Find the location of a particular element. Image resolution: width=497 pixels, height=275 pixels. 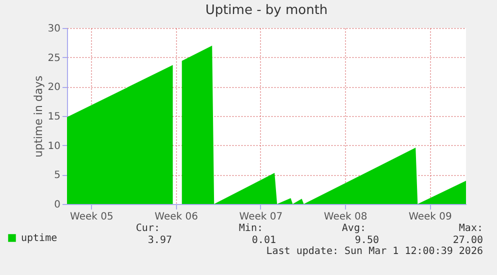

x-tick-label: Week 07 is located at coordinates (261, 217).